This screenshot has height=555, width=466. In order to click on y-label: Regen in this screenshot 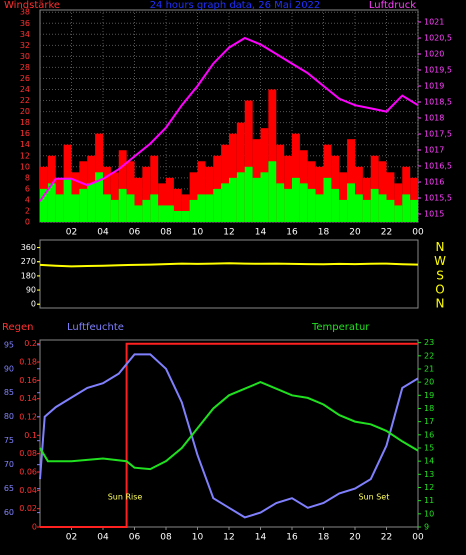, I will do `click(18, 327)`.